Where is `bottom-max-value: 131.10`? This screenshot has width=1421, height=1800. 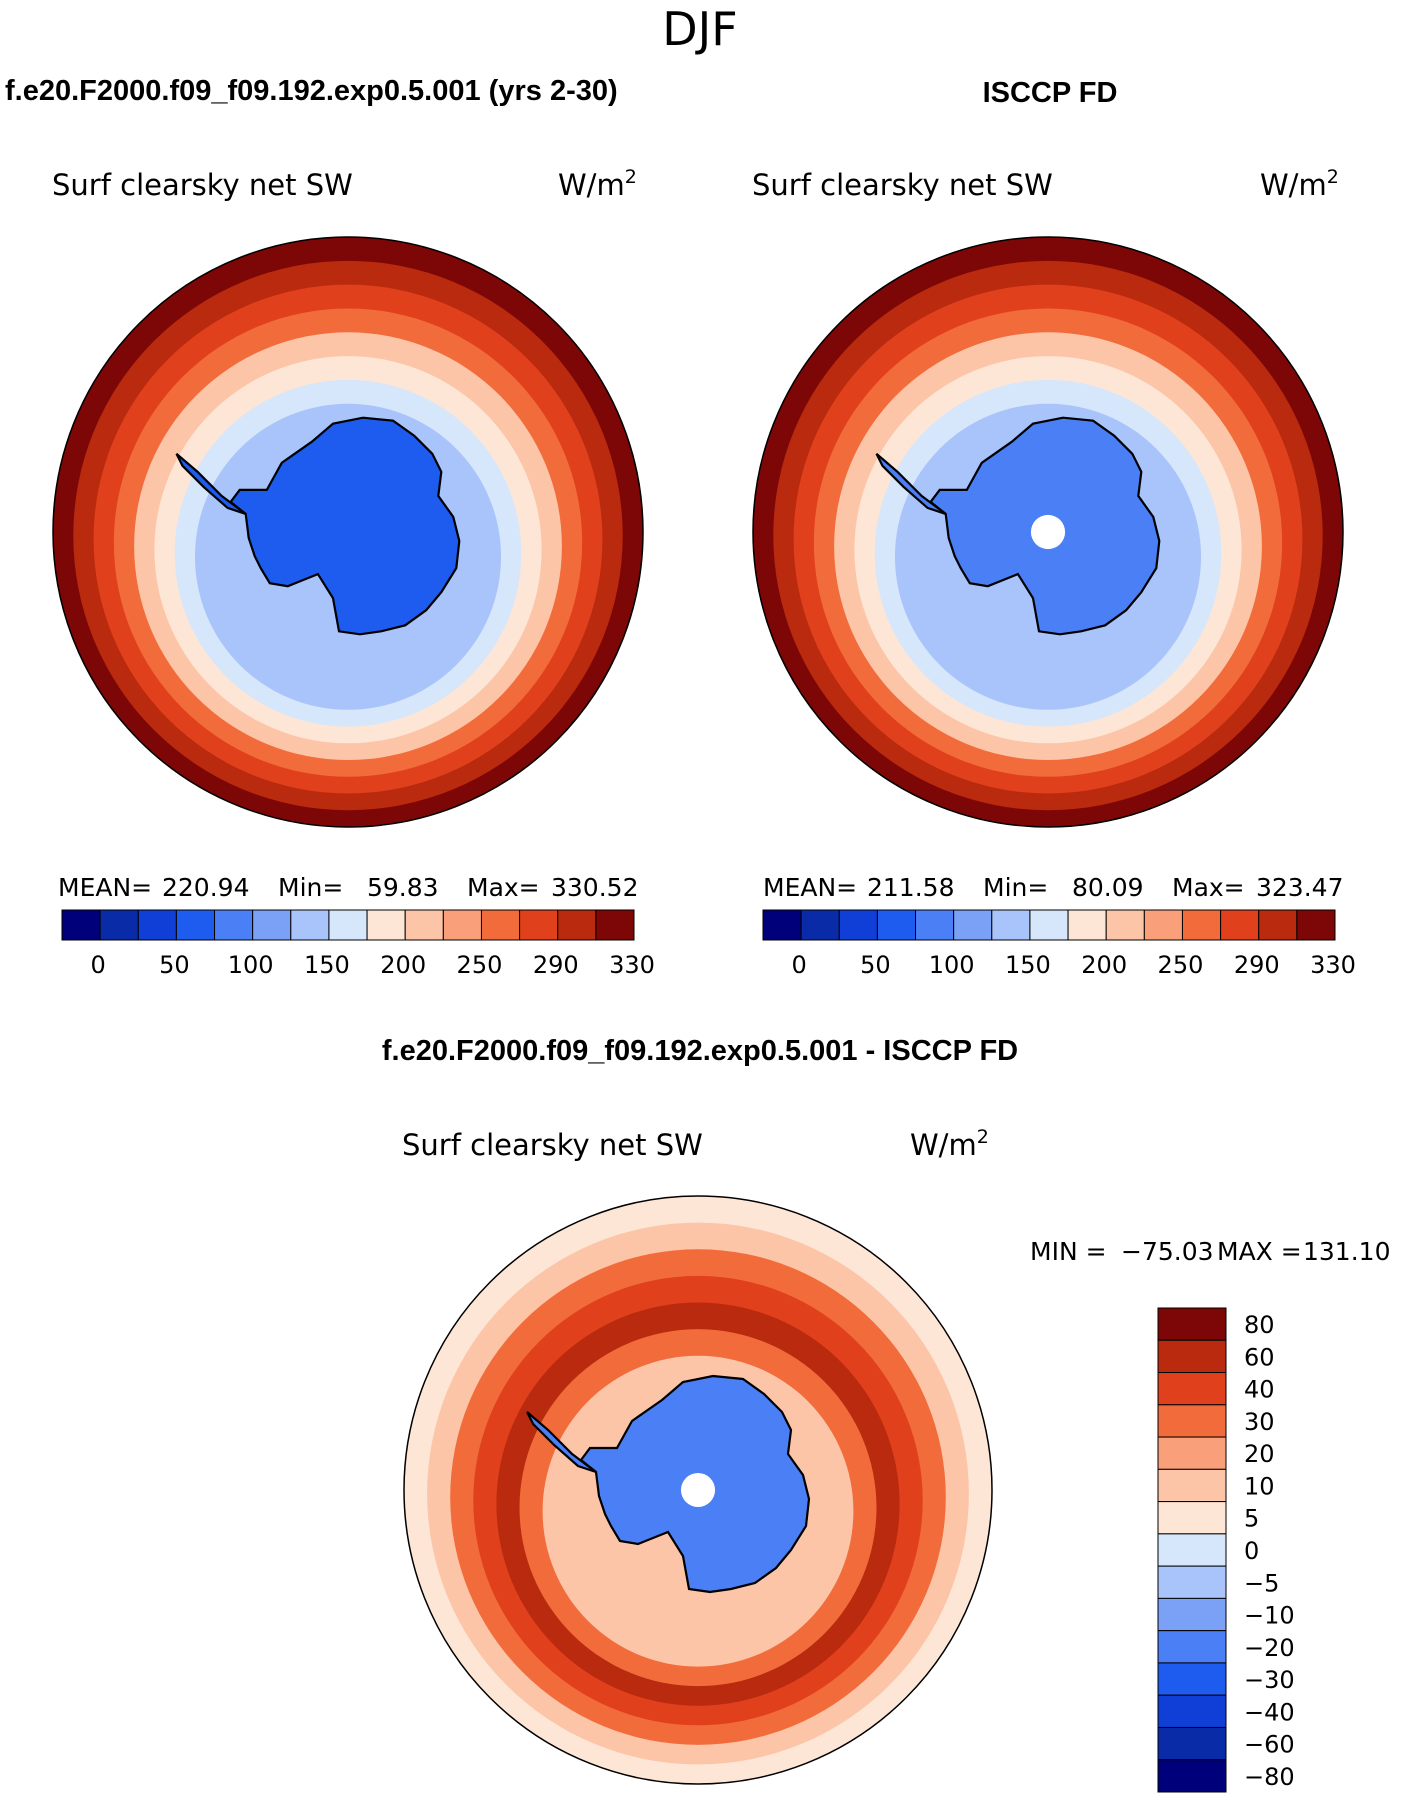 bottom-max-value: 131.10 is located at coordinates (1346, 1251).